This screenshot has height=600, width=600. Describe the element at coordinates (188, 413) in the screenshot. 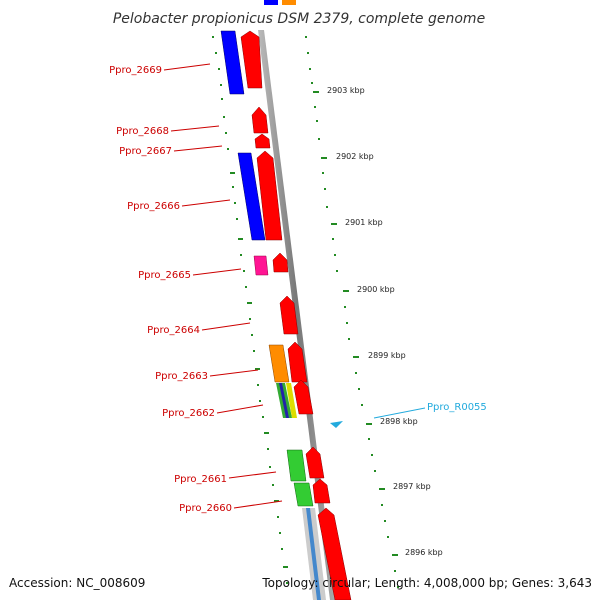

I see `gene-label-ppro-2662: Ppro_2662` at that location.